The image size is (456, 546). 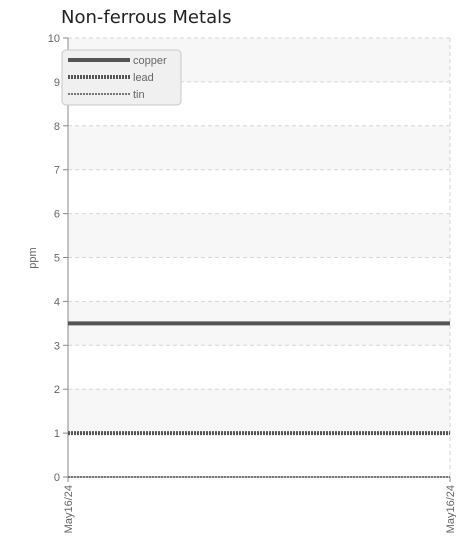 I want to click on y-tick-label: 3, so click(x=57, y=346).